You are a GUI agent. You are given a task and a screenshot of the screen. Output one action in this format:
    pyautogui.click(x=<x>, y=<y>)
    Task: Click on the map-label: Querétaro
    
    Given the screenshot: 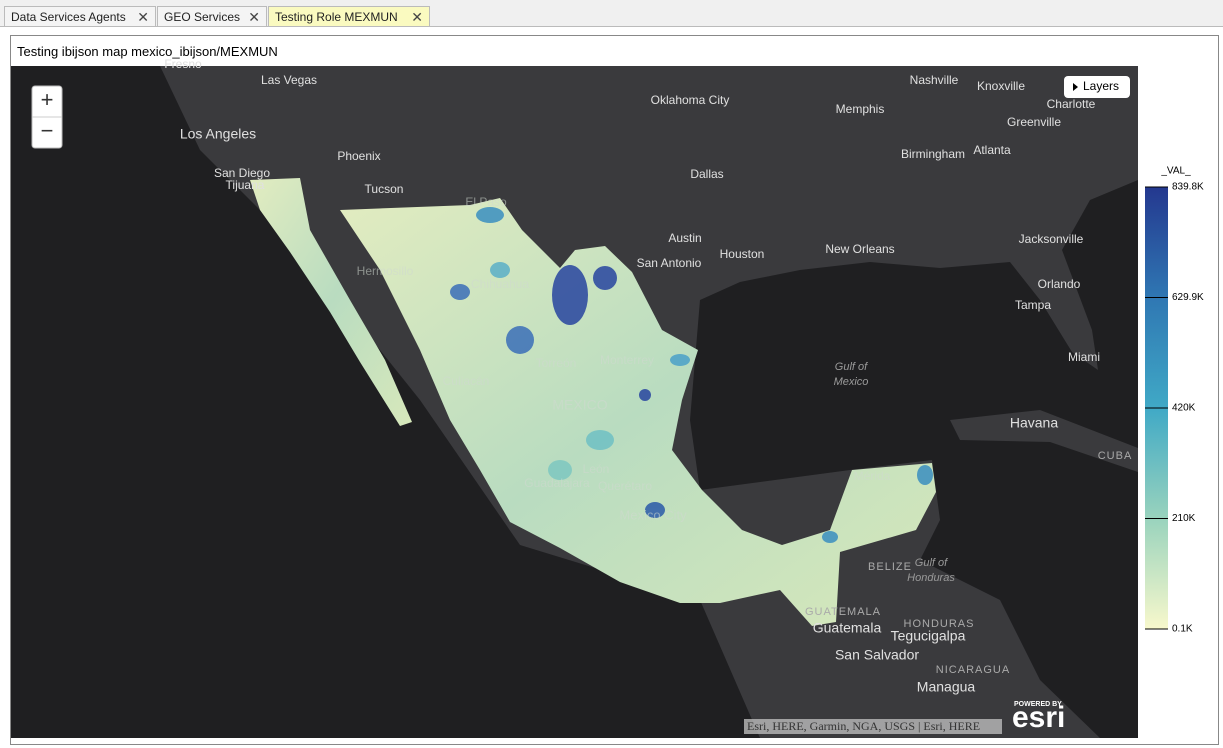 What is the action you would take?
    pyautogui.click(x=625, y=486)
    